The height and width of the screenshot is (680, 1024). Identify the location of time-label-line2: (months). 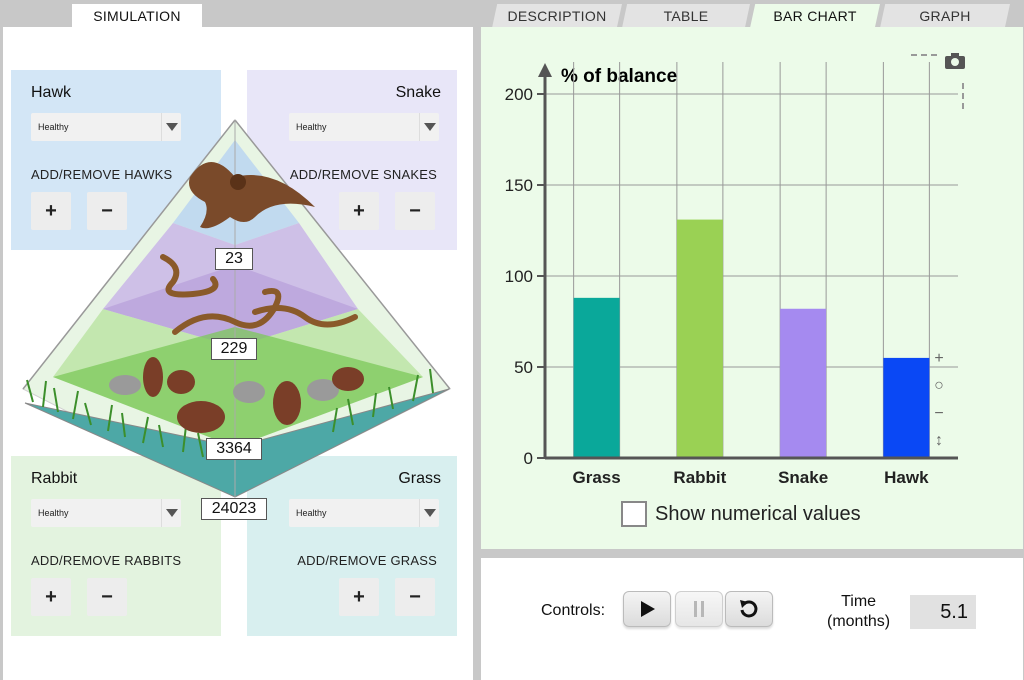
(859, 621).